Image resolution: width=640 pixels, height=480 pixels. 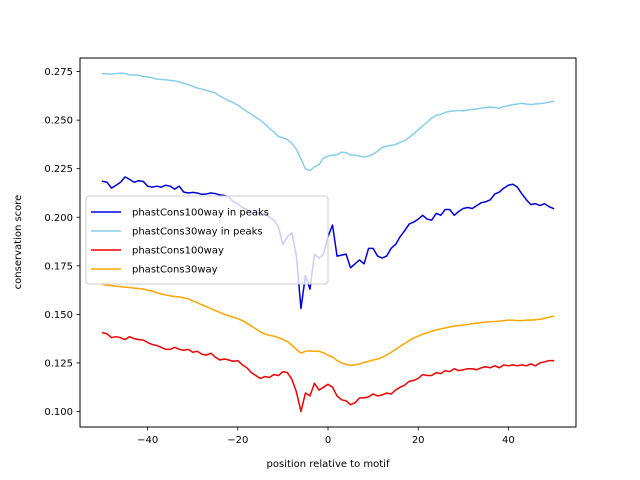 What do you see at coordinates (58, 412) in the screenshot?
I see `y-tick-label: 0.100` at bounding box center [58, 412].